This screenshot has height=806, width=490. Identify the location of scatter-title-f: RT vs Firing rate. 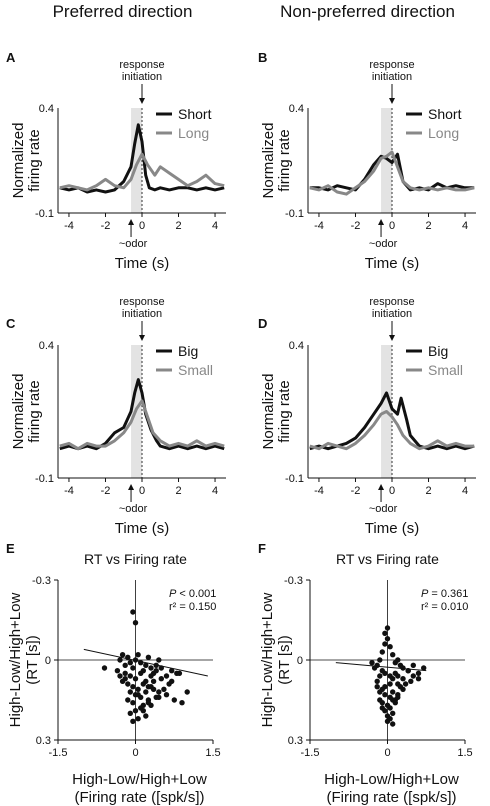
(387, 559).